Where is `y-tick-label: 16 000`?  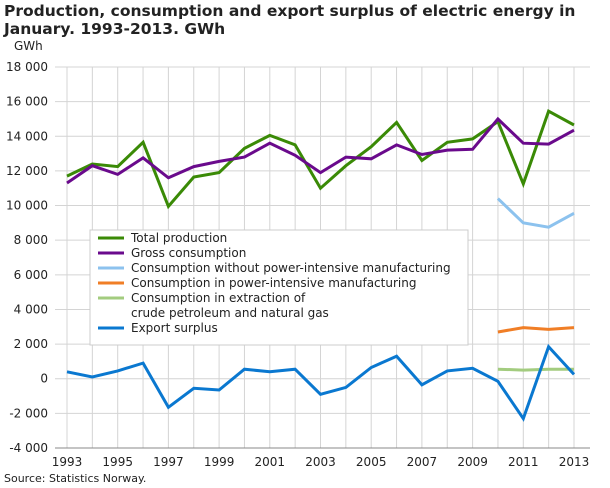 y-tick-label: 16 000 is located at coordinates (27, 102).